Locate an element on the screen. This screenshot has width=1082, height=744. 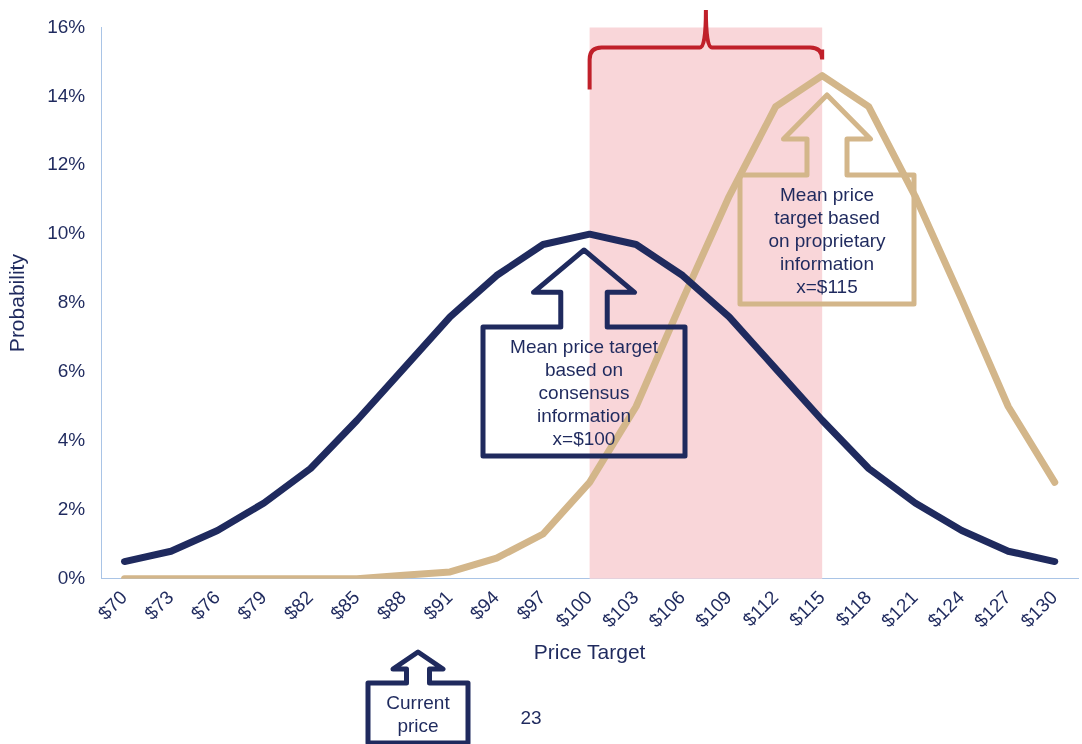
annotation: Mean price target based on consensus information x=$100 is located at coordinates (584, 392).